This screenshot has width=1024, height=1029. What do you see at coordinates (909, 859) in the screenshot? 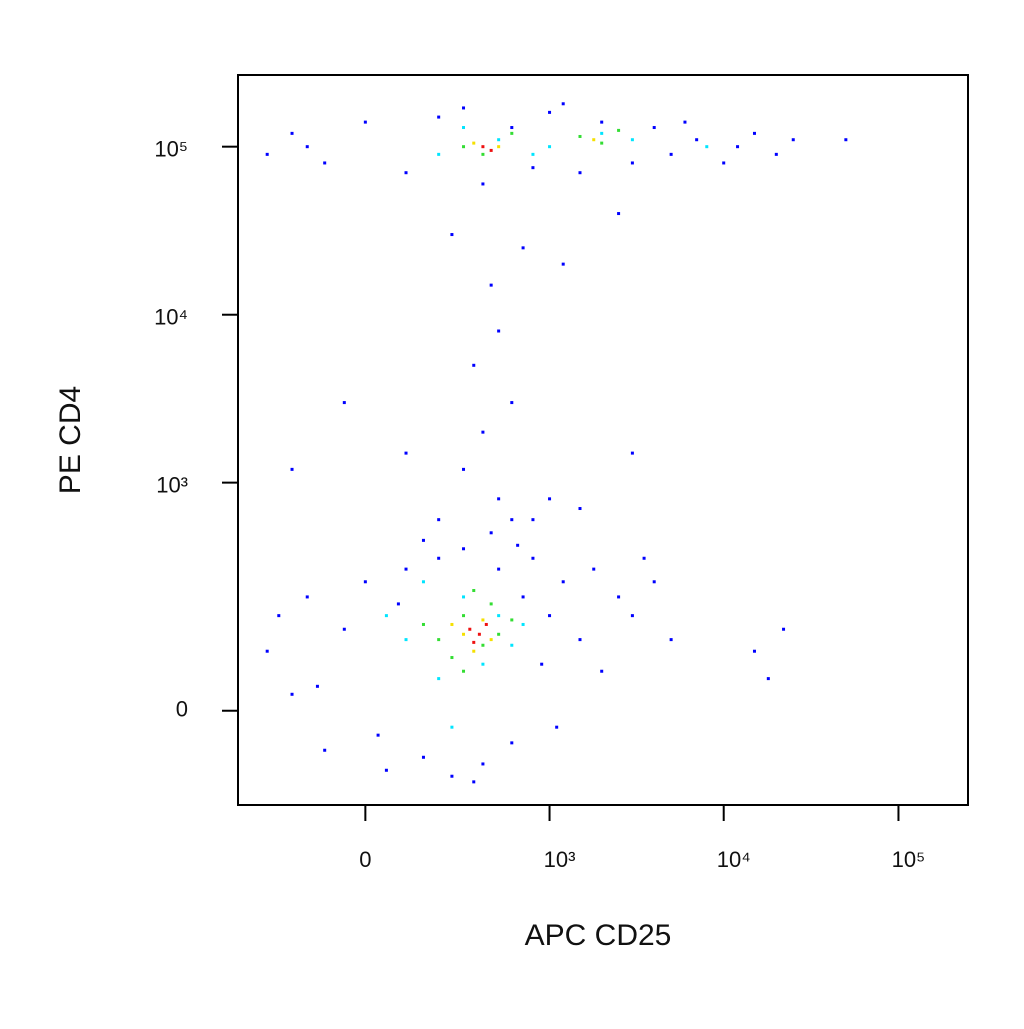
I see `x-tick-label: 10⁵` at bounding box center [909, 859].